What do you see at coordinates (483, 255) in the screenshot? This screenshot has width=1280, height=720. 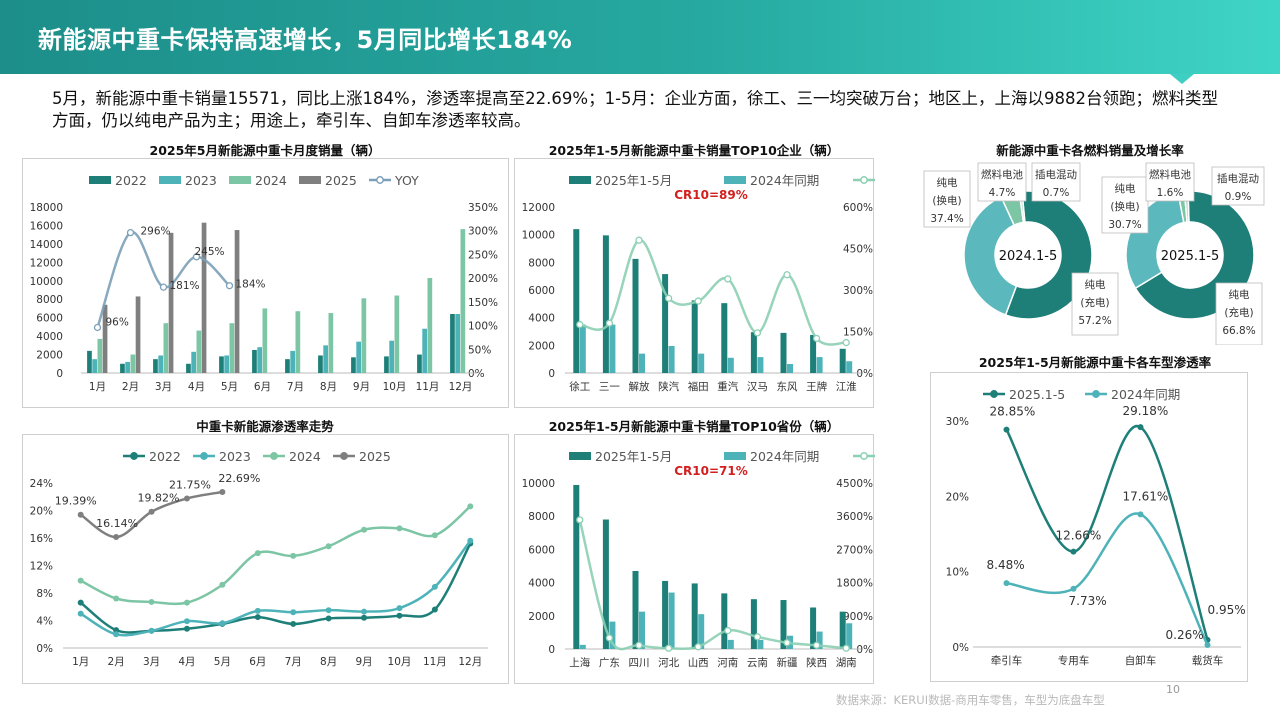 I see `y2-tick-label: 250%` at bounding box center [483, 255].